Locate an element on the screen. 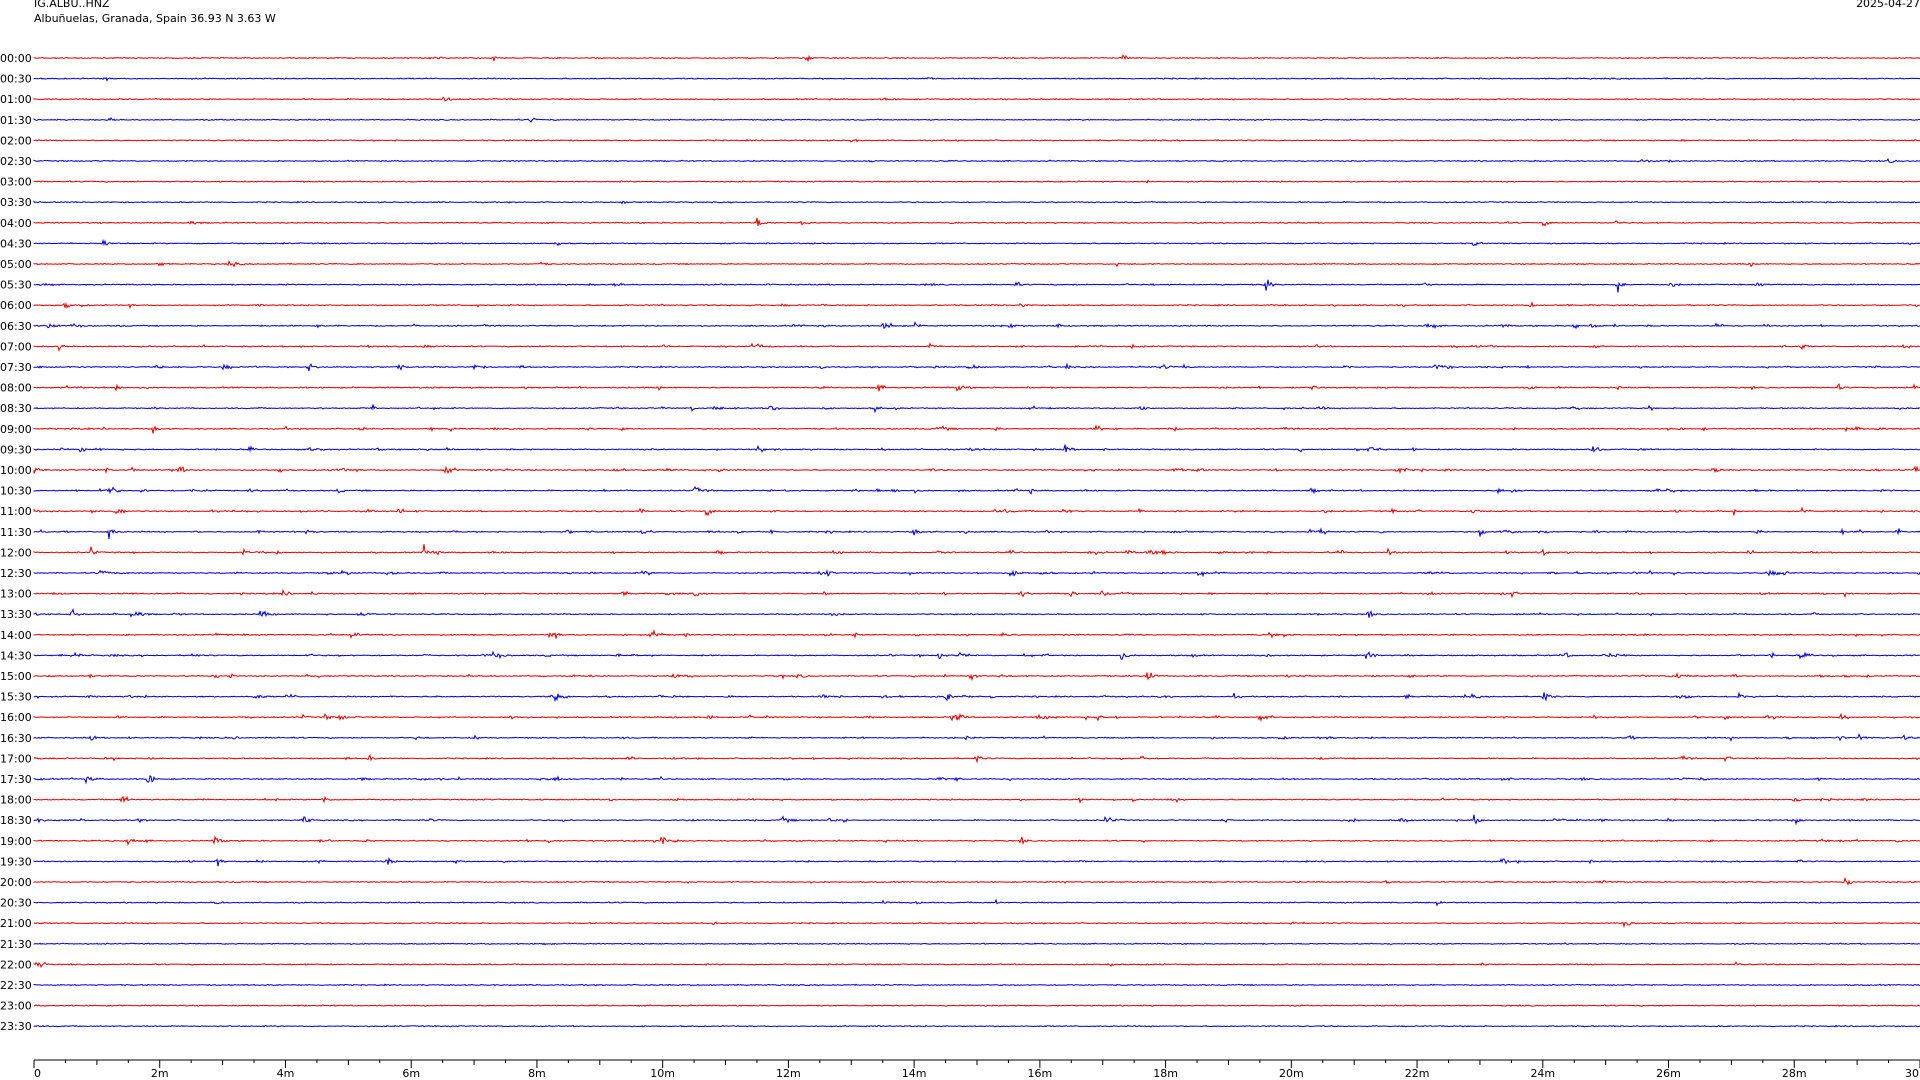  row-time-label: 02:00 is located at coordinates (16, 140).